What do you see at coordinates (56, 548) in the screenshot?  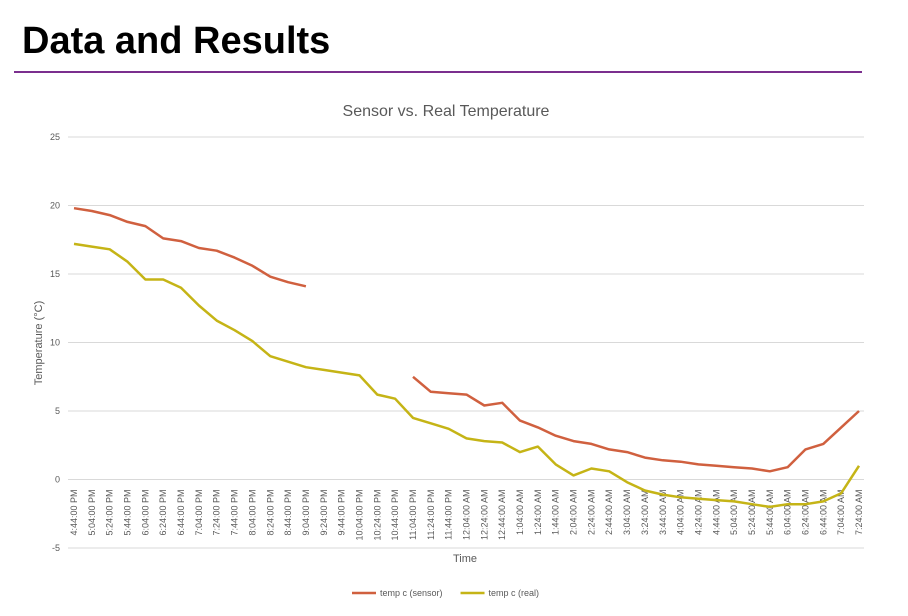 I see `y-tick-label: -5` at bounding box center [56, 548].